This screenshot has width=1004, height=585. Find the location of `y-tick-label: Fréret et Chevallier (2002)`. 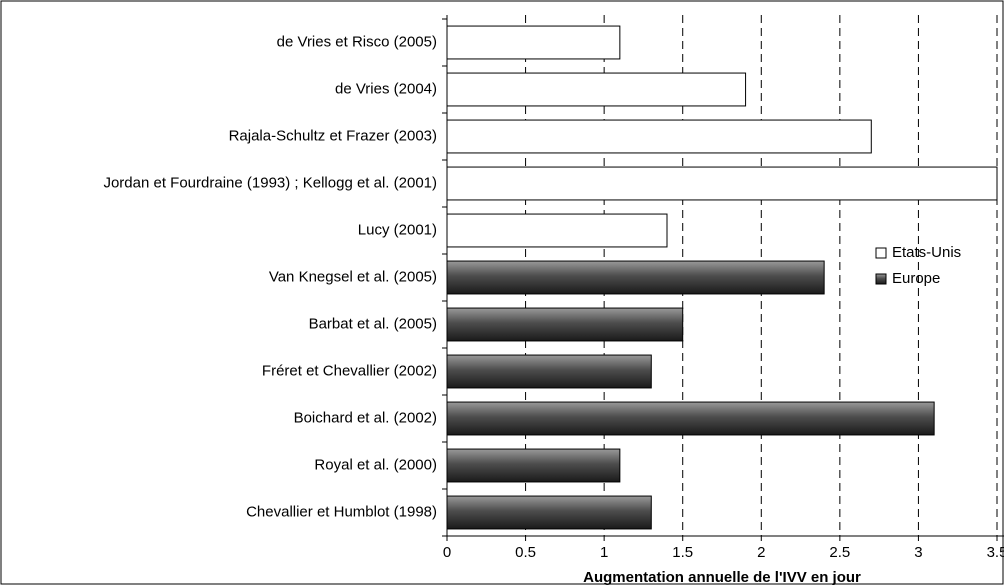

y-tick-label: Fréret et Chevallier (2002) is located at coordinates (349, 370).